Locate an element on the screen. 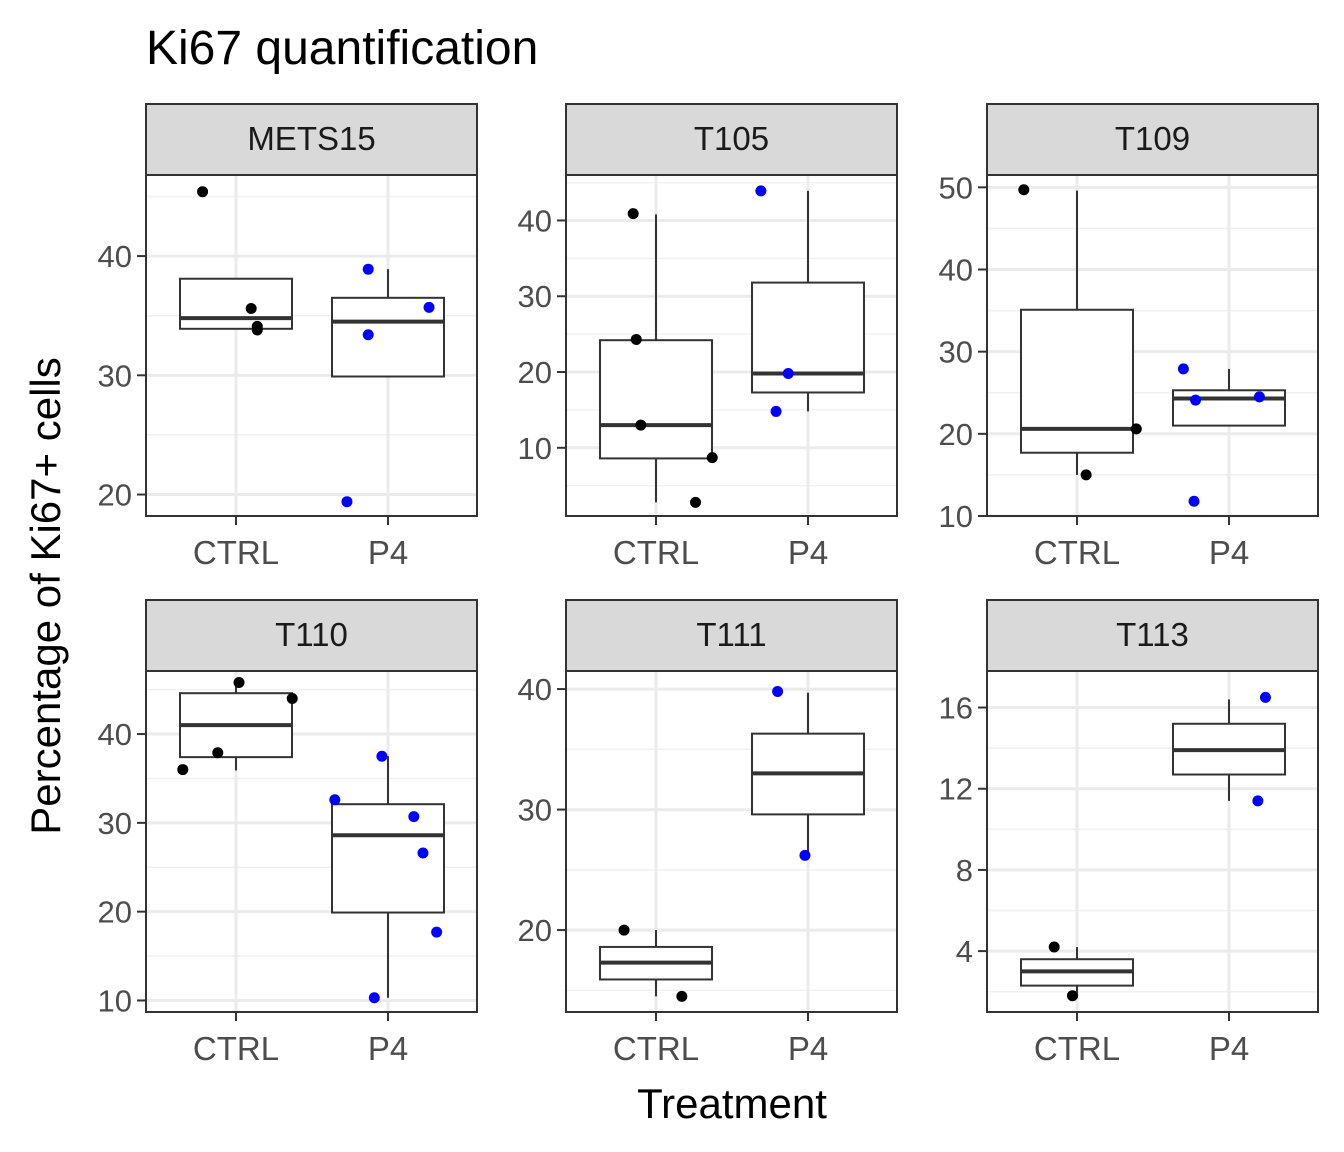 The height and width of the screenshot is (1152, 1344). facet-label: T109 is located at coordinates (1152, 138).